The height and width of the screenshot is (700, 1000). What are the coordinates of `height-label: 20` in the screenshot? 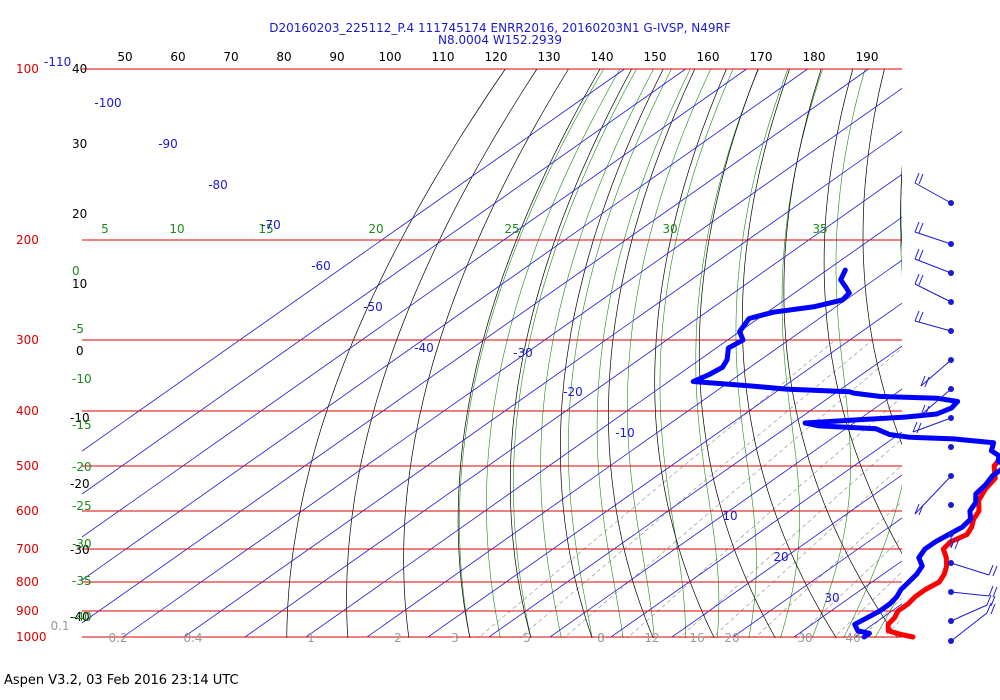 It's located at (79, 214).